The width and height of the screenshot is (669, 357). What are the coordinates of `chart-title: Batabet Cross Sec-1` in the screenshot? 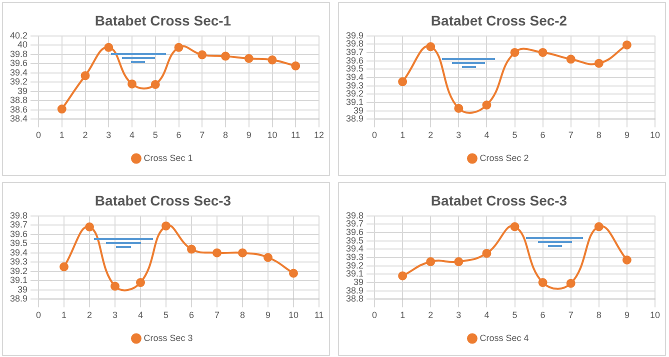 It's located at (163, 20).